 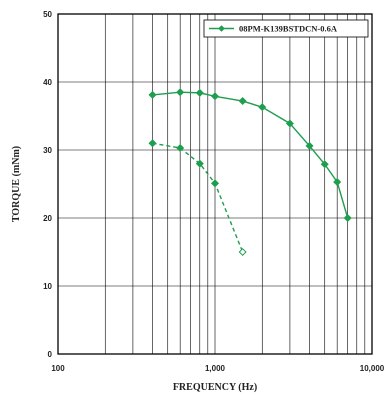 I want to click on x-tick-label: 1,000, so click(x=215, y=368).